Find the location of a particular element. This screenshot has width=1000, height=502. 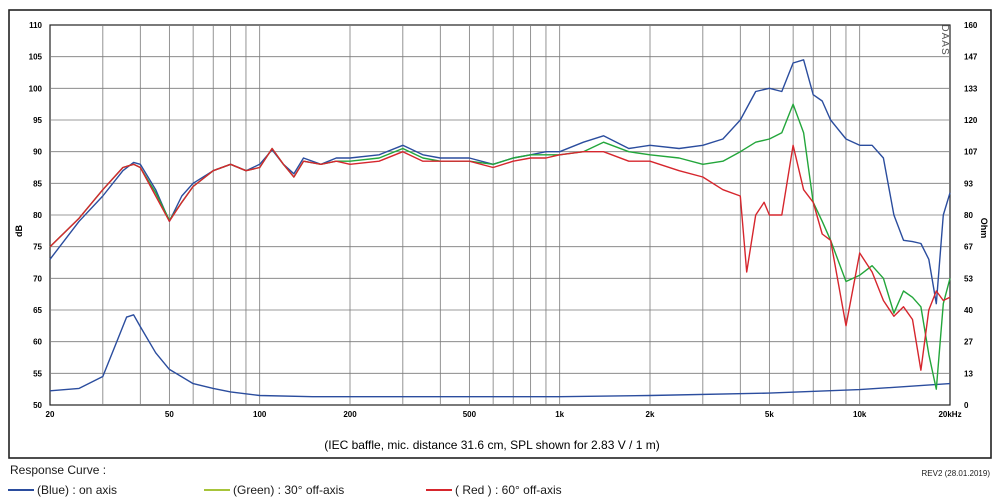

legend-swatch-green is located at coordinates (217, 490).